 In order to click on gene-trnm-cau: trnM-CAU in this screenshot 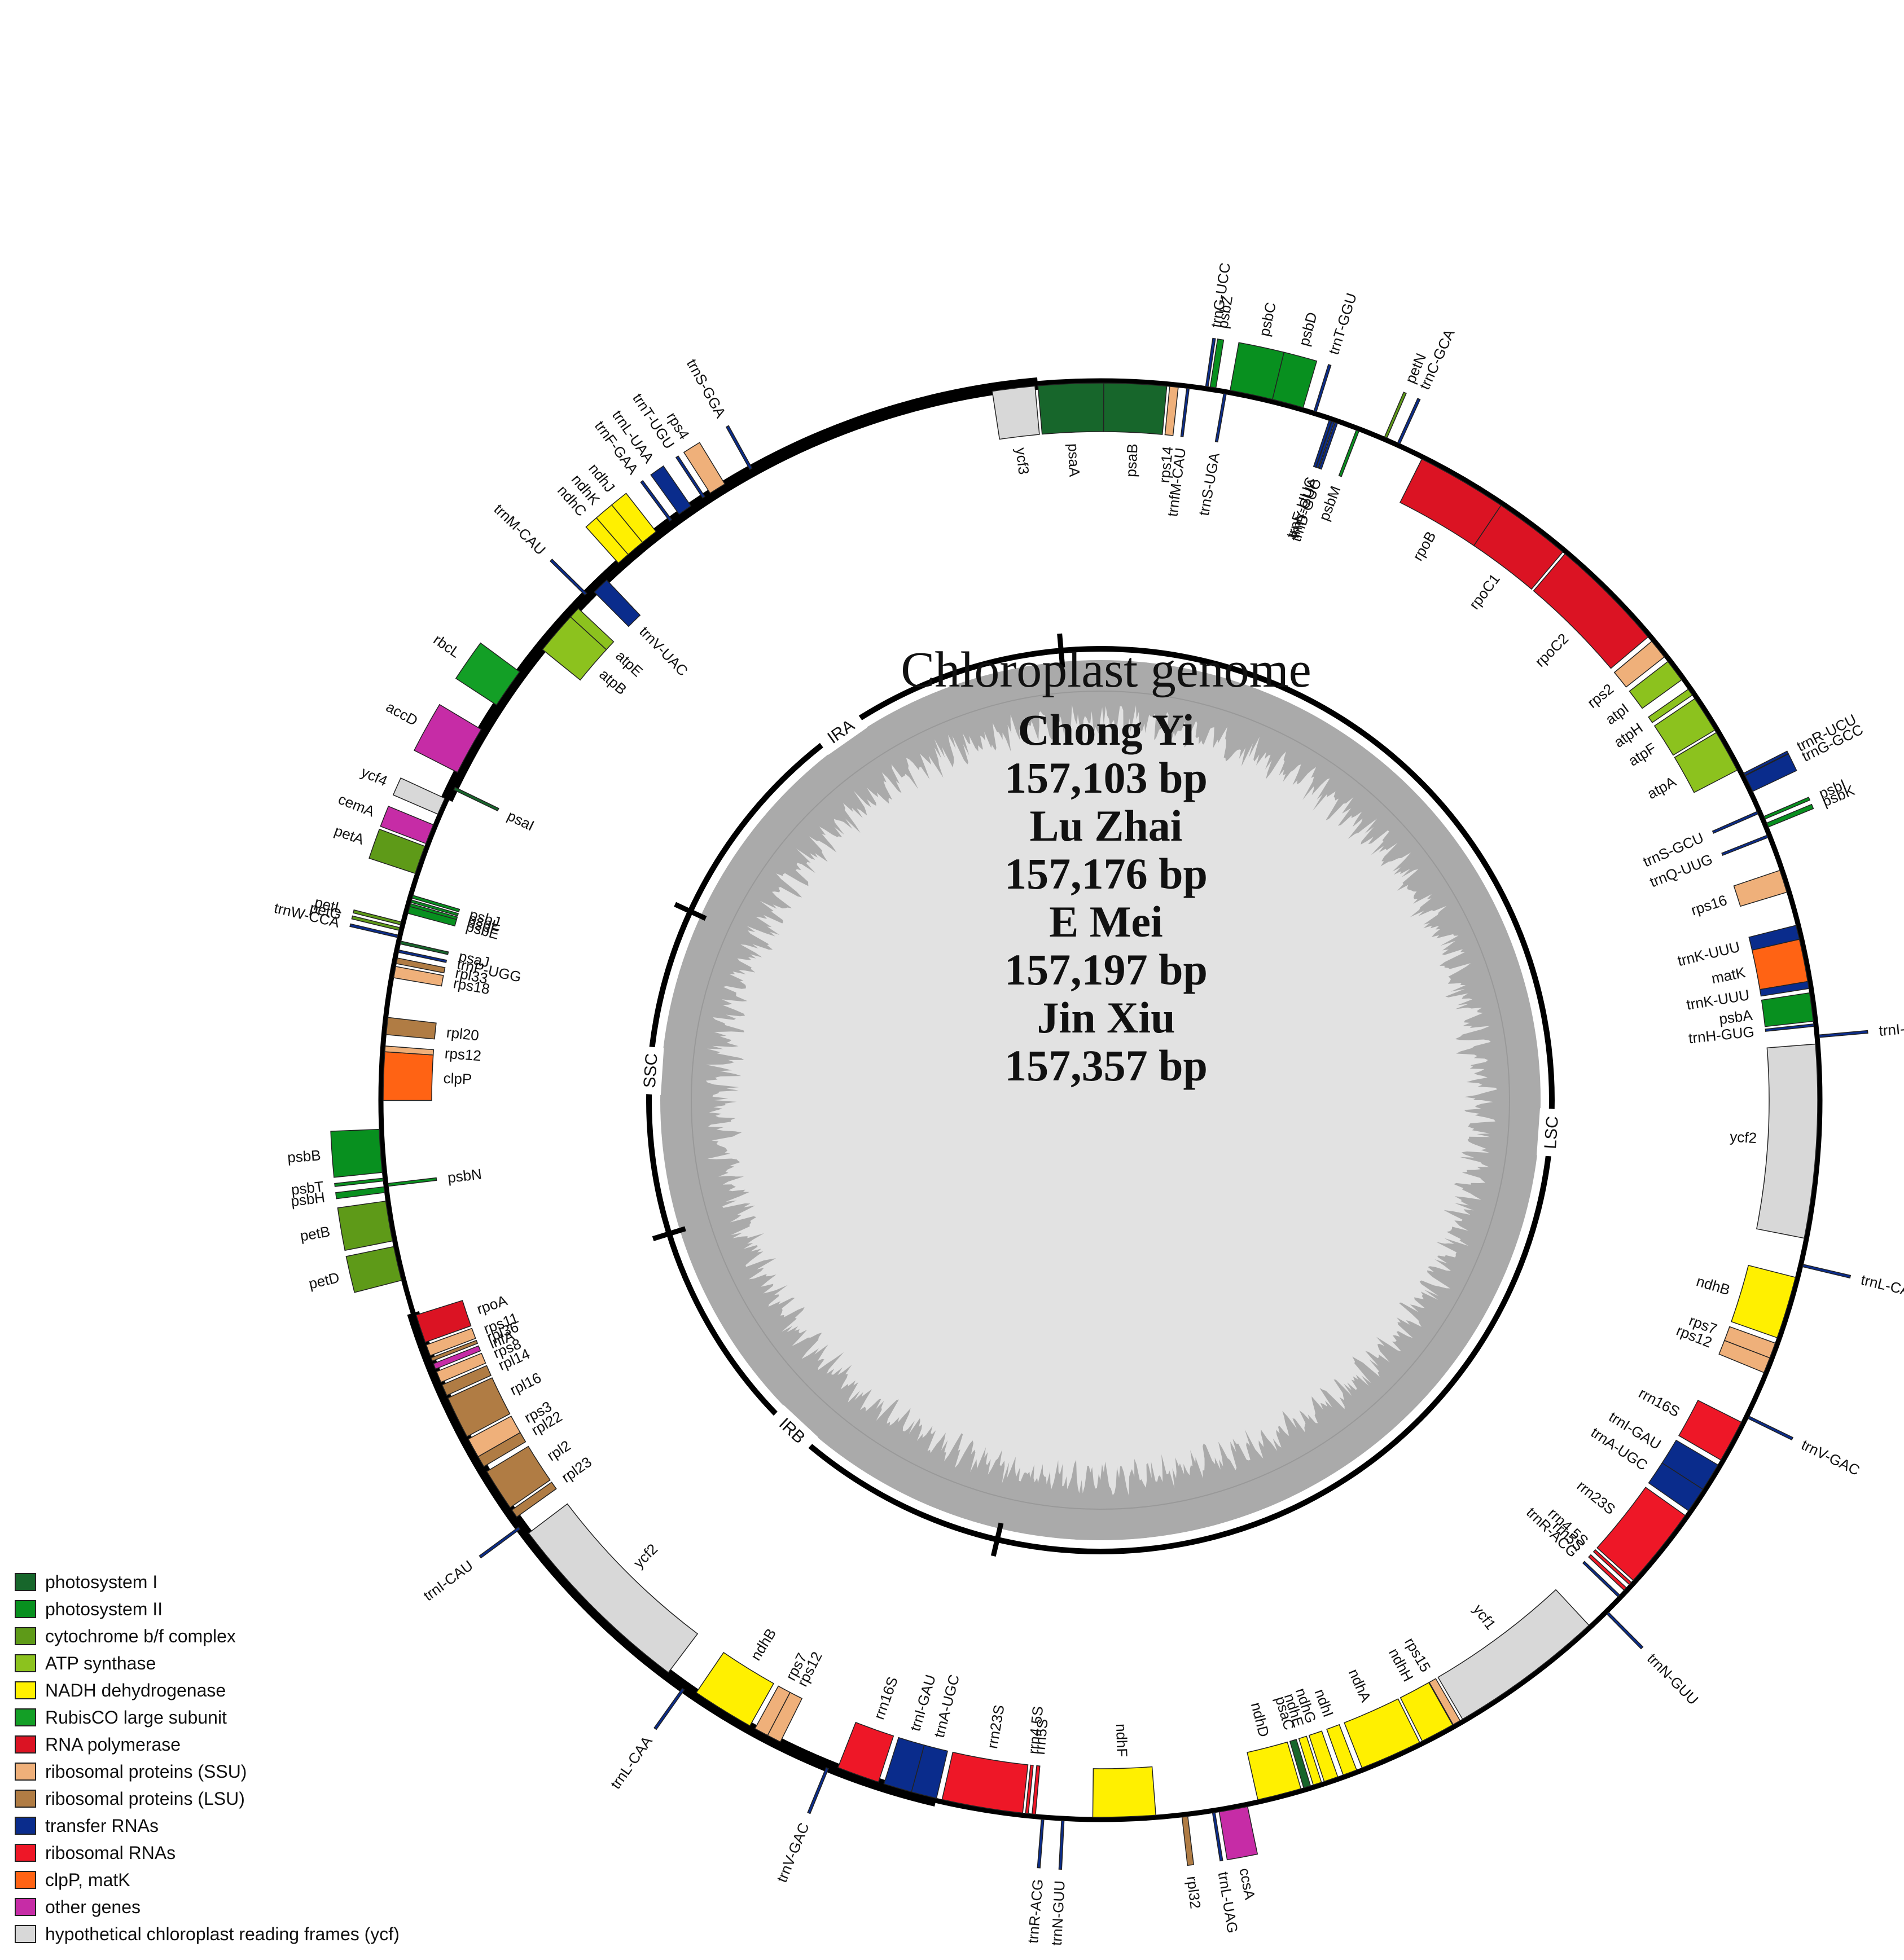, I will do `click(539, 548)`.